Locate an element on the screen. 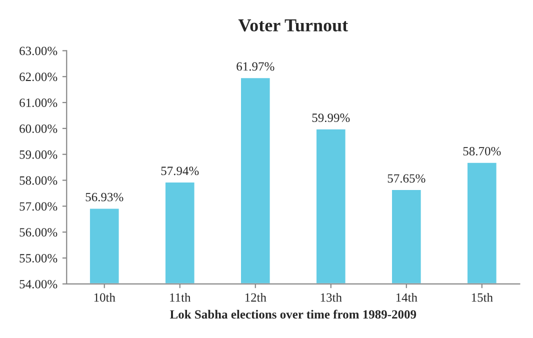 This screenshot has height=338, width=533. x-tick-label: 14th is located at coordinates (407, 297).